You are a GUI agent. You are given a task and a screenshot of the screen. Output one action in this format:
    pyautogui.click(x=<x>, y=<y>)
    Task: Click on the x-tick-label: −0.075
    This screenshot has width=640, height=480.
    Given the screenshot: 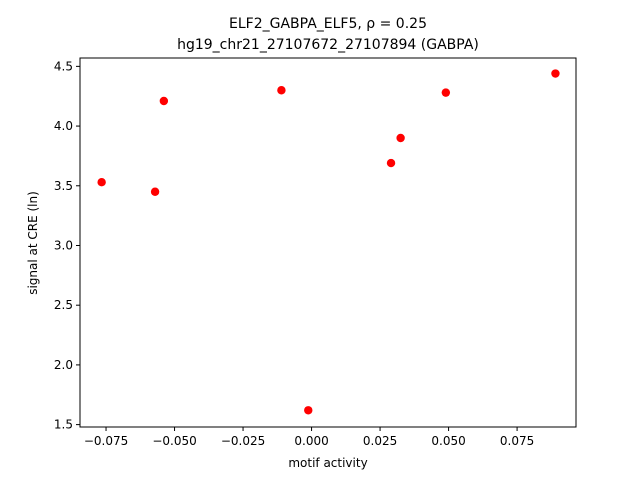 What is the action you would take?
    pyautogui.click(x=106, y=441)
    